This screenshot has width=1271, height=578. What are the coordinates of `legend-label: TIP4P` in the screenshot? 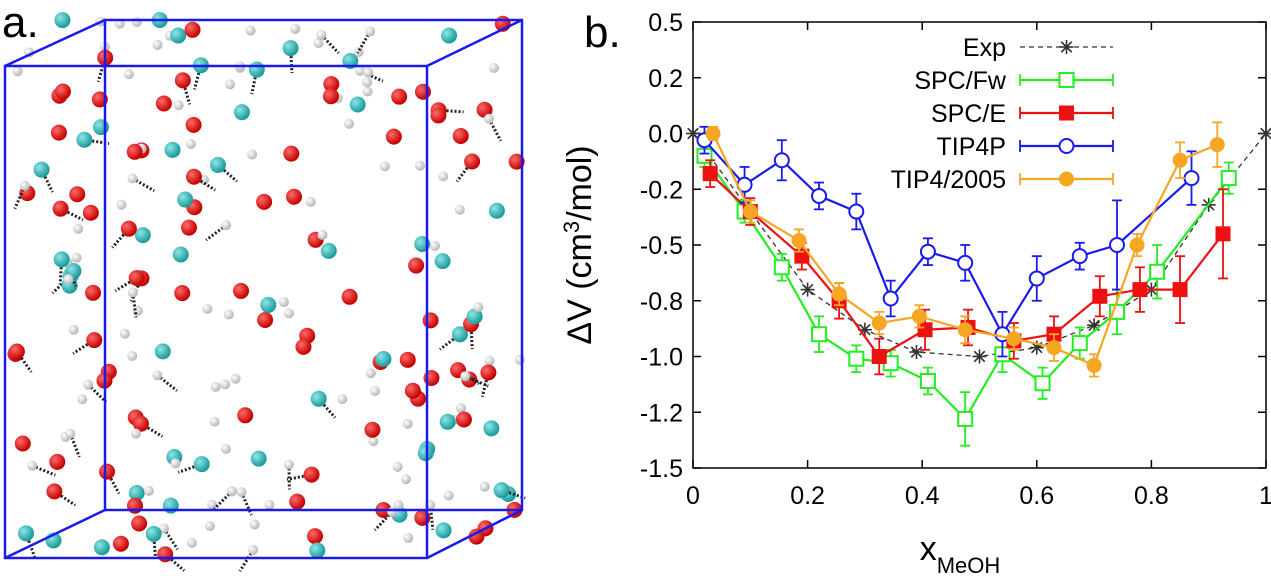 It's located at (971, 147).